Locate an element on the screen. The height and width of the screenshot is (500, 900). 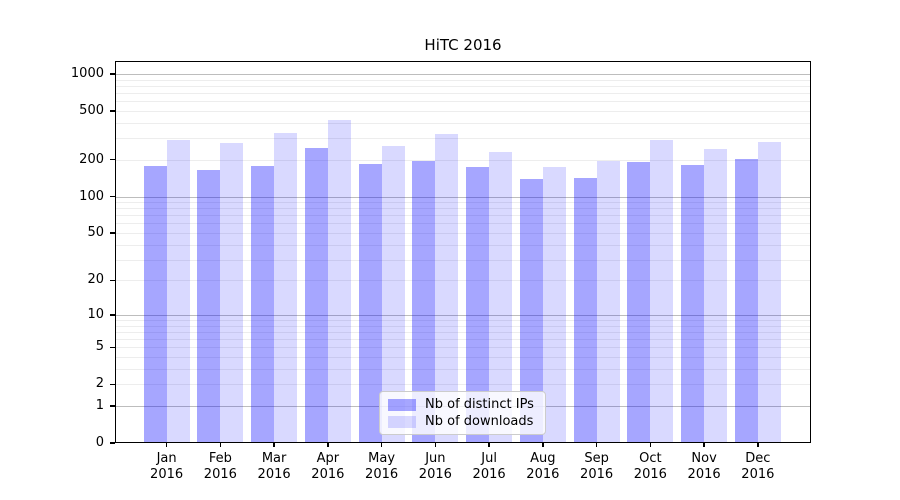
bar-distinct-ips-dec is located at coordinates (746, 300).